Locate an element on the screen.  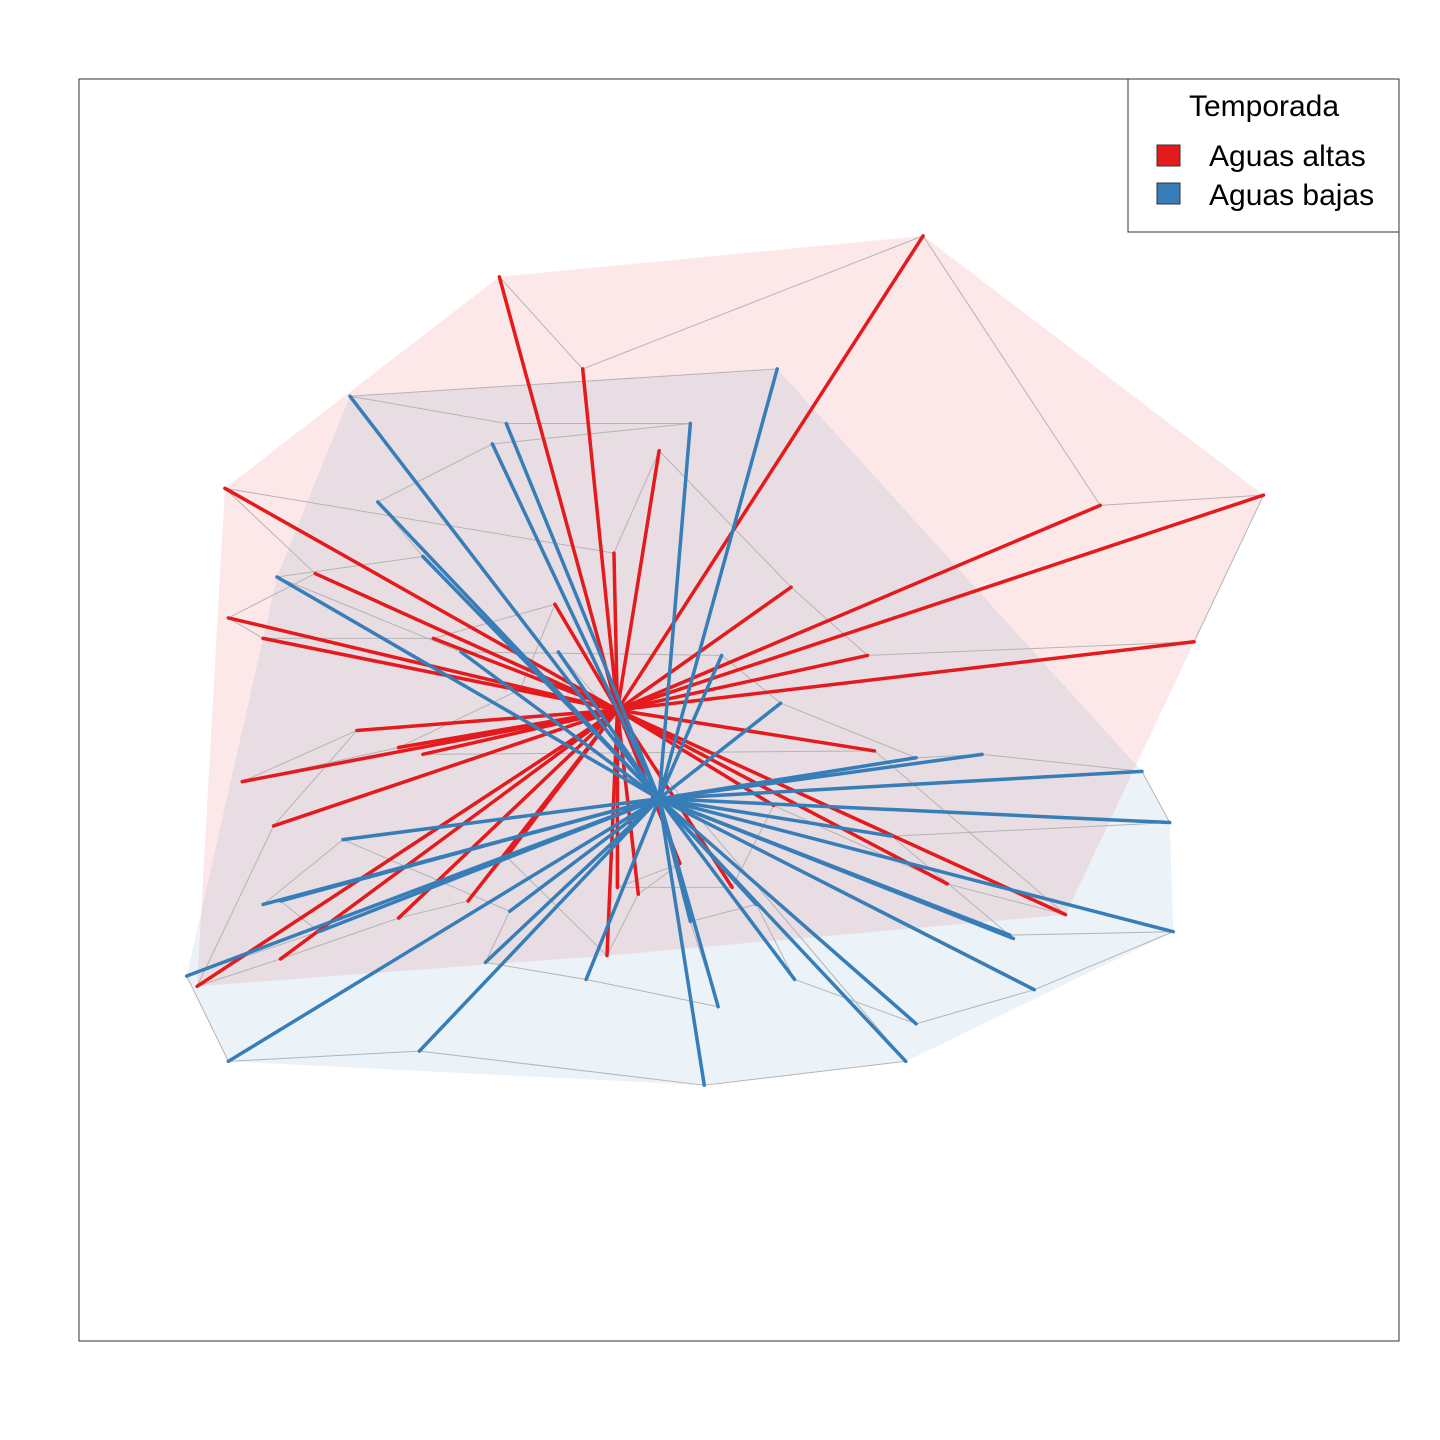
legend-swatch-aguas-altas is located at coordinates (1168, 155).